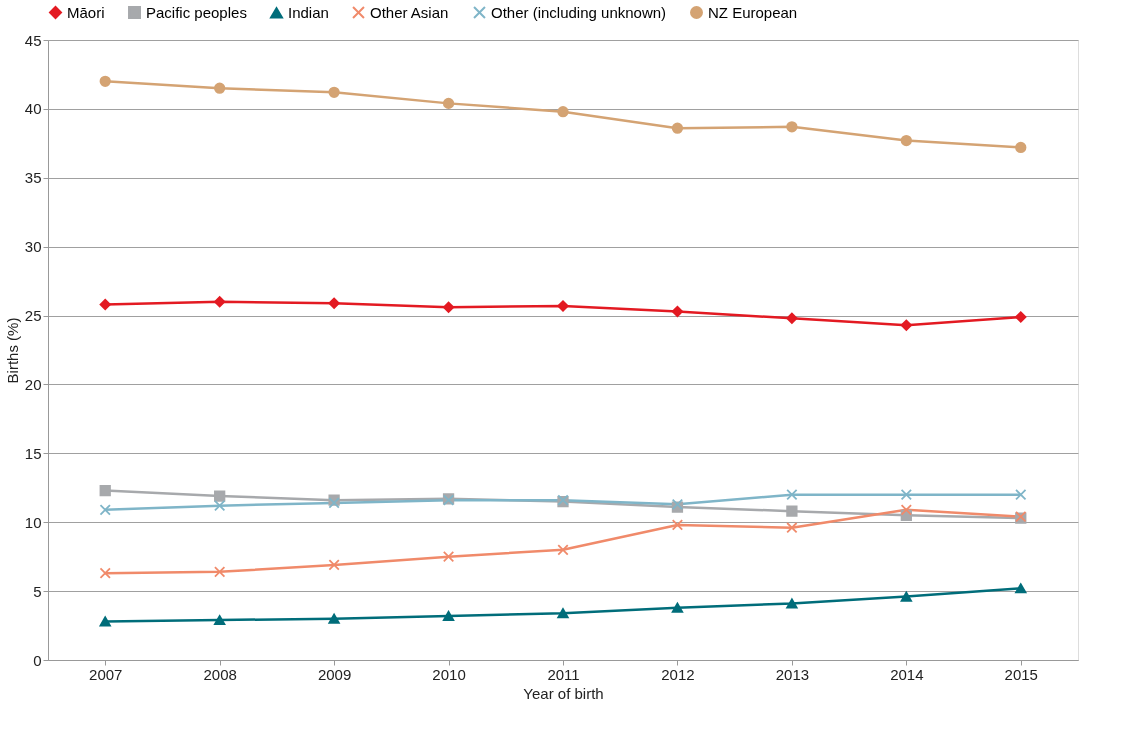  I want to click on legend-label: Other (including unknown), so click(579, 12).